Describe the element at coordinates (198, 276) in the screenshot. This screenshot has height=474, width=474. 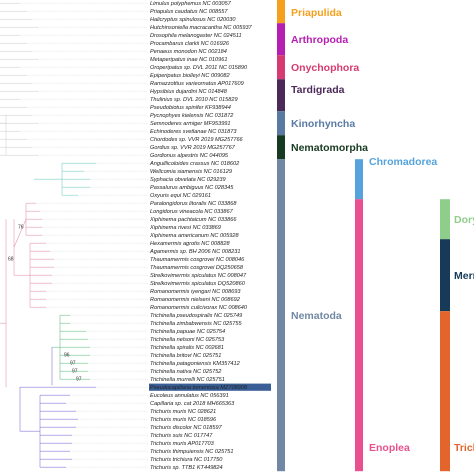
I see `taxon-label: Strelkovimermis spiculatus NC 008047` at that location.